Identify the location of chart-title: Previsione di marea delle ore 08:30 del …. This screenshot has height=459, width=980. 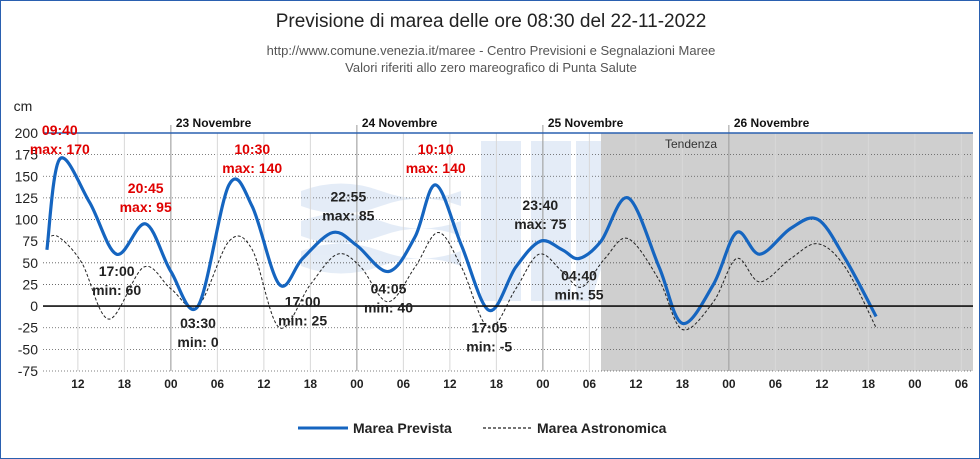
(491, 21).